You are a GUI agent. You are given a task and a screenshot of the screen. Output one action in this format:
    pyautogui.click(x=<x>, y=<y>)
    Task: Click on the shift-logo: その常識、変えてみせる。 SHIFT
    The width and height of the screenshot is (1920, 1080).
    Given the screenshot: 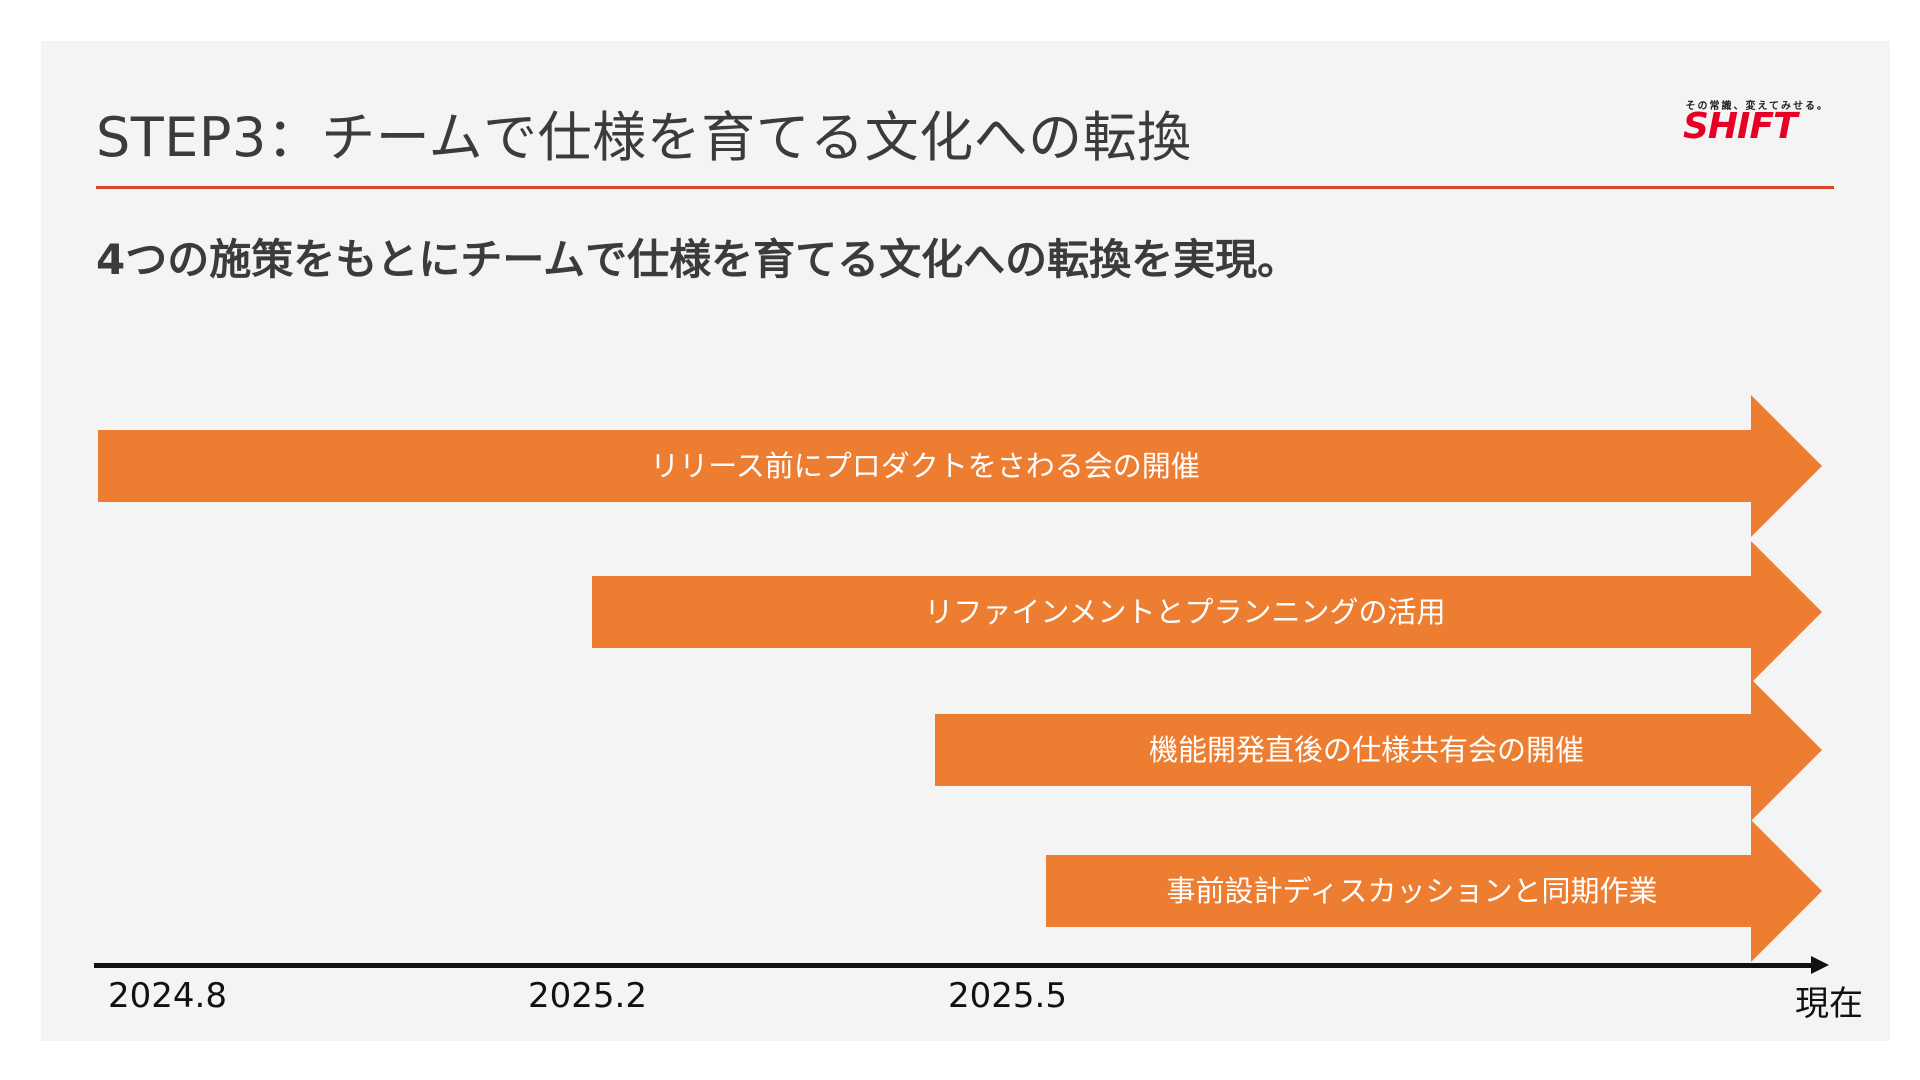 What is the action you would take?
    pyautogui.click(x=1761, y=127)
    